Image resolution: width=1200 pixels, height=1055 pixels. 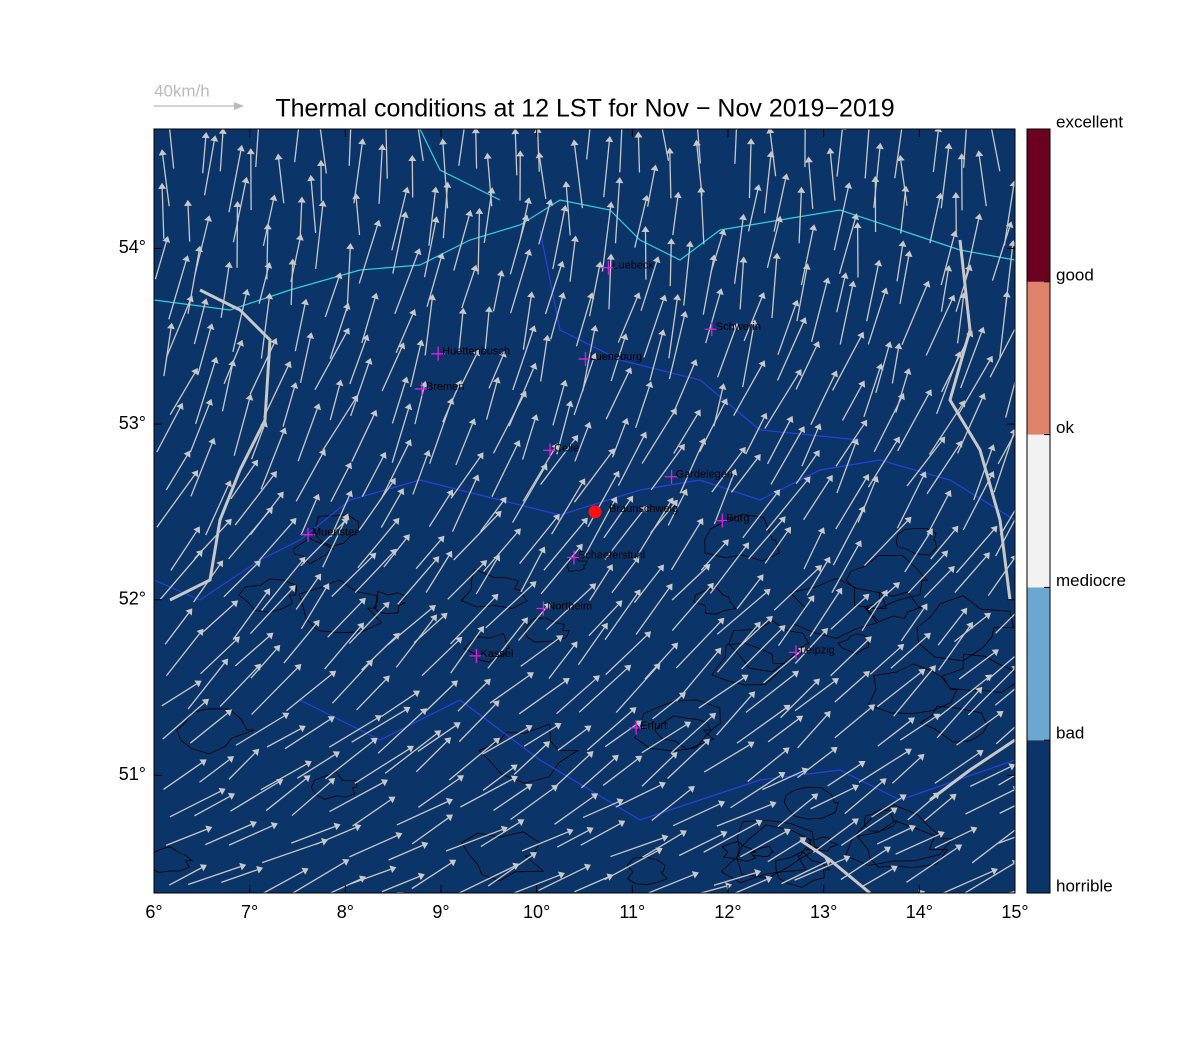 I want to click on x-tick-label: 6°, so click(x=153, y=912).